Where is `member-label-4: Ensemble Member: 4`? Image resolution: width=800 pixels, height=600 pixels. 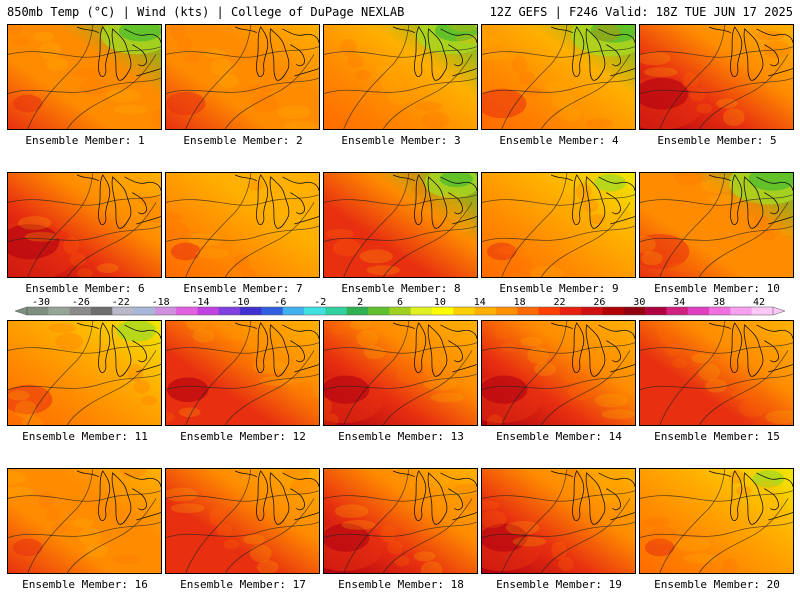
member-label-4: Ensemble Member: 4 is located at coordinates (559, 140).